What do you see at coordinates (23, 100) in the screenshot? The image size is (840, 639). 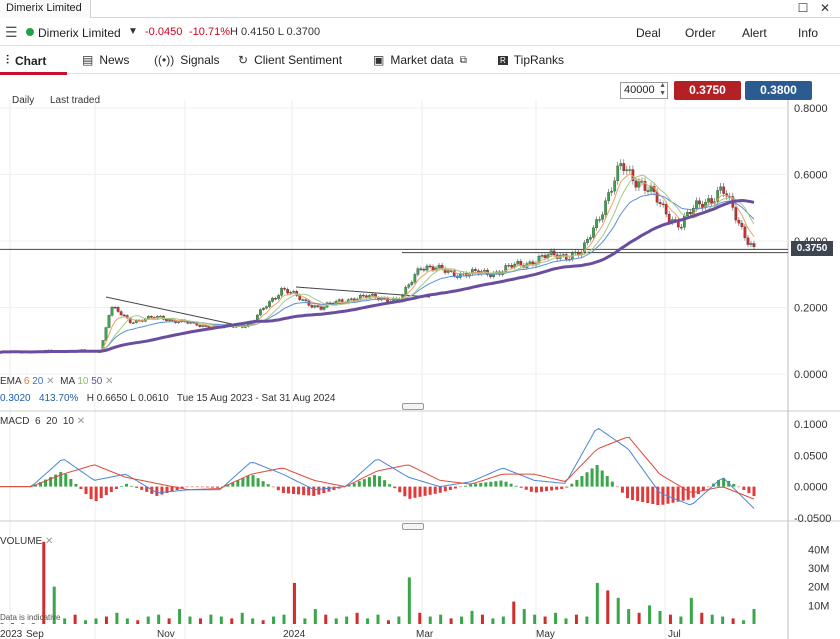 I see `interval-selector: Daily` at bounding box center [23, 100].